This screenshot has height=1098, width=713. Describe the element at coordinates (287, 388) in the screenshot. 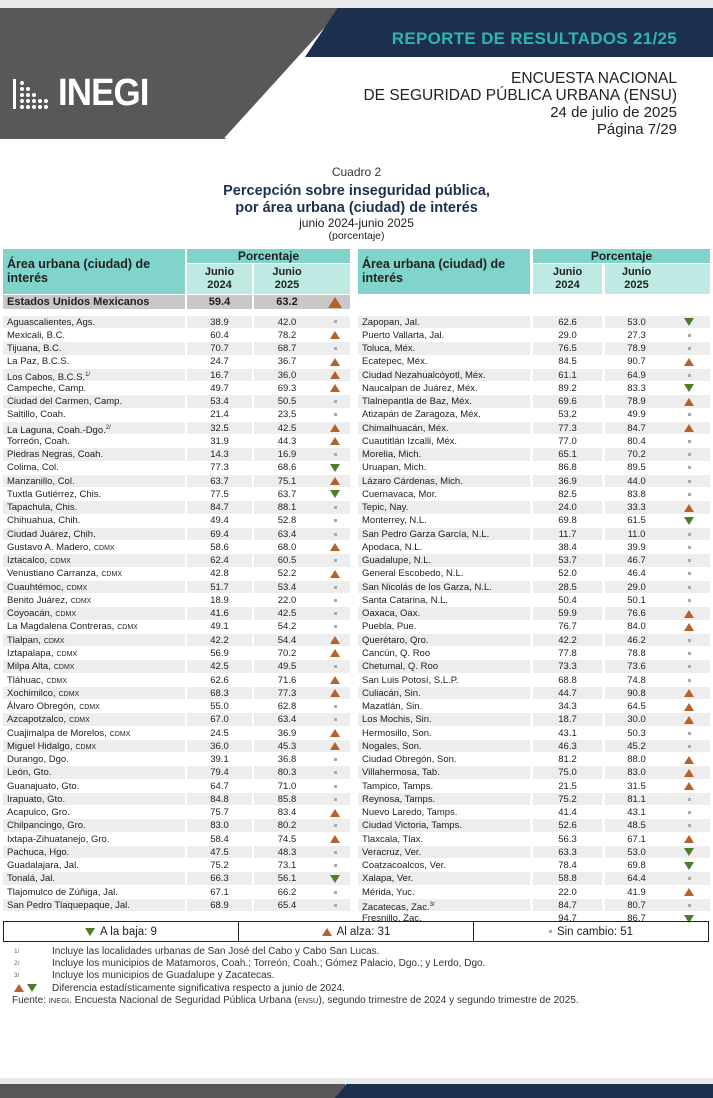

I see `value-2025: 69.3` at that location.